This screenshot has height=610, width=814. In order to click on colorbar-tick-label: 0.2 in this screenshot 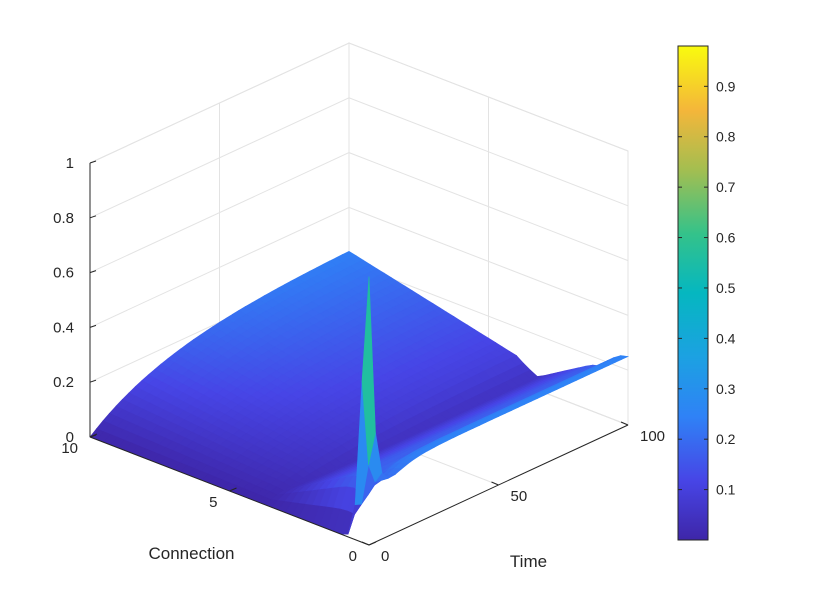, I will do `click(726, 439)`.